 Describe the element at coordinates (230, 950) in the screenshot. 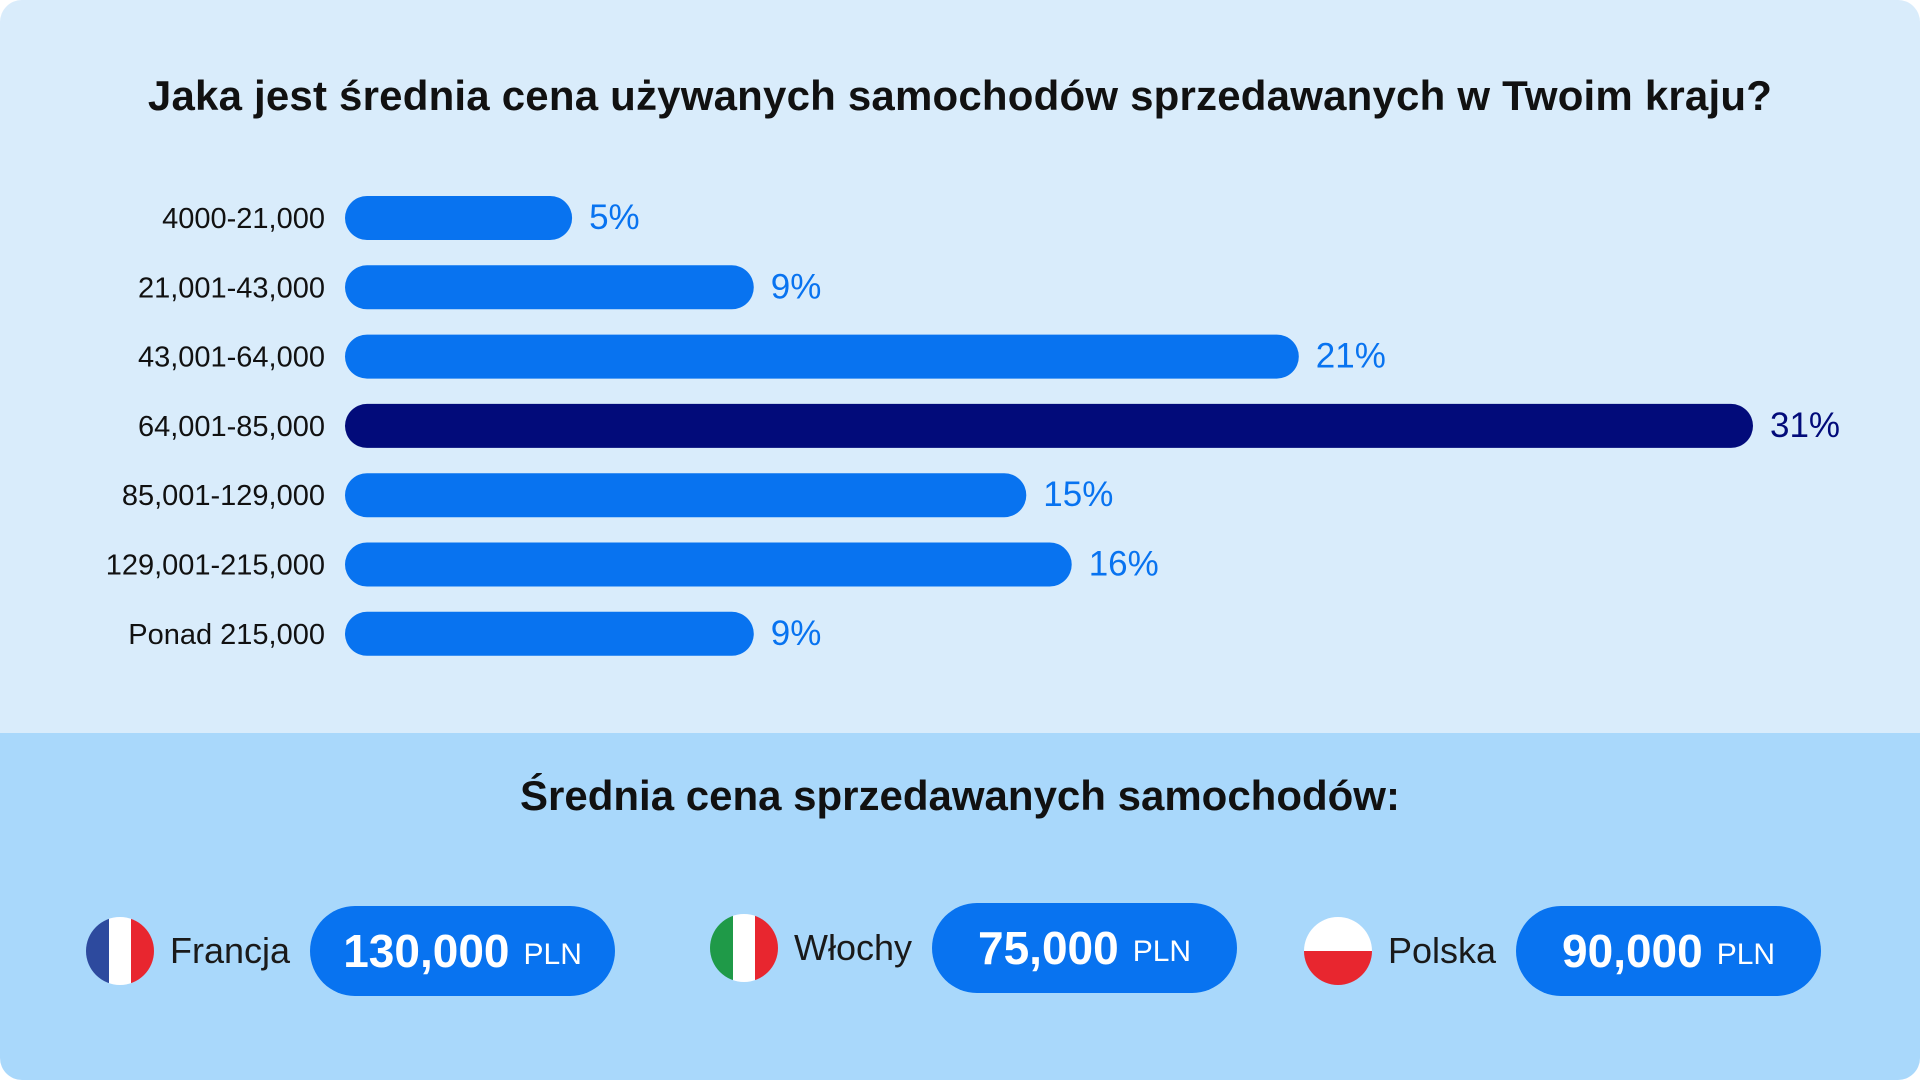

I see `country-name: Francja` at that location.